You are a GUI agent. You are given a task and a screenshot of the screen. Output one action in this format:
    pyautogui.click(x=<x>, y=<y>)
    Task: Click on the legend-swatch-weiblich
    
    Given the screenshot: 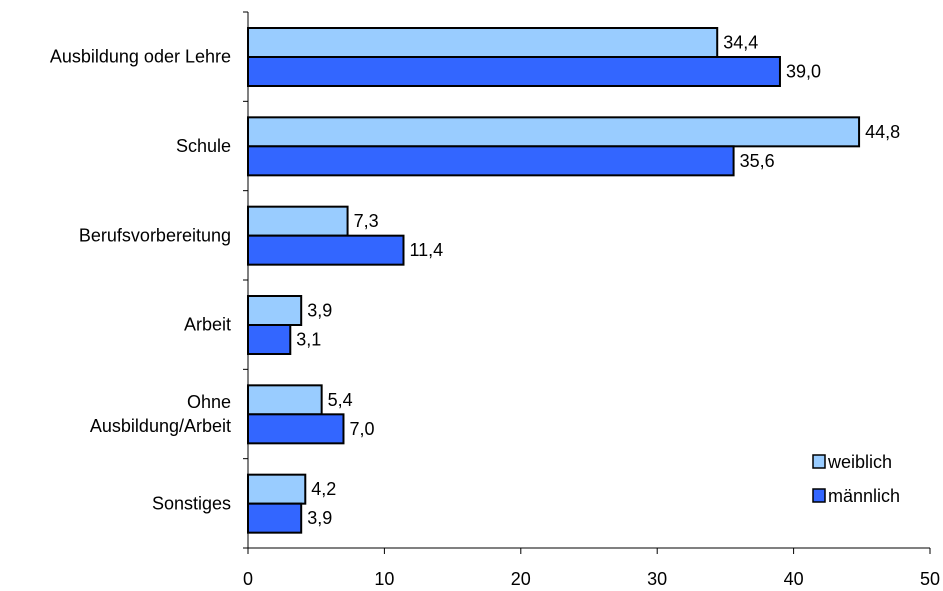 What is the action you would take?
    pyautogui.click(x=819, y=461)
    